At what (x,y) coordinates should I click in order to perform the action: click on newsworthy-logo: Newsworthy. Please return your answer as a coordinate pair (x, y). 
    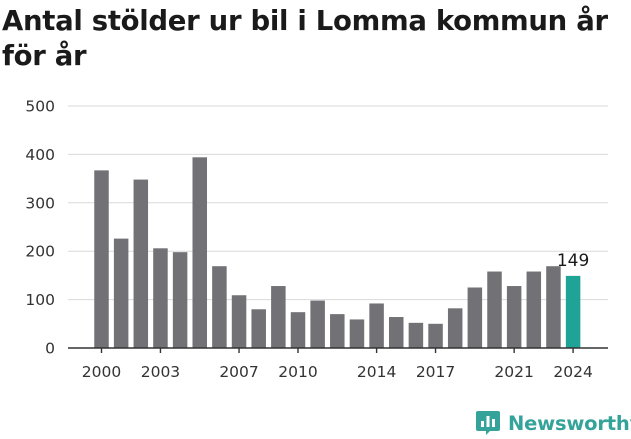
    Looking at the image, I should click on (553, 423).